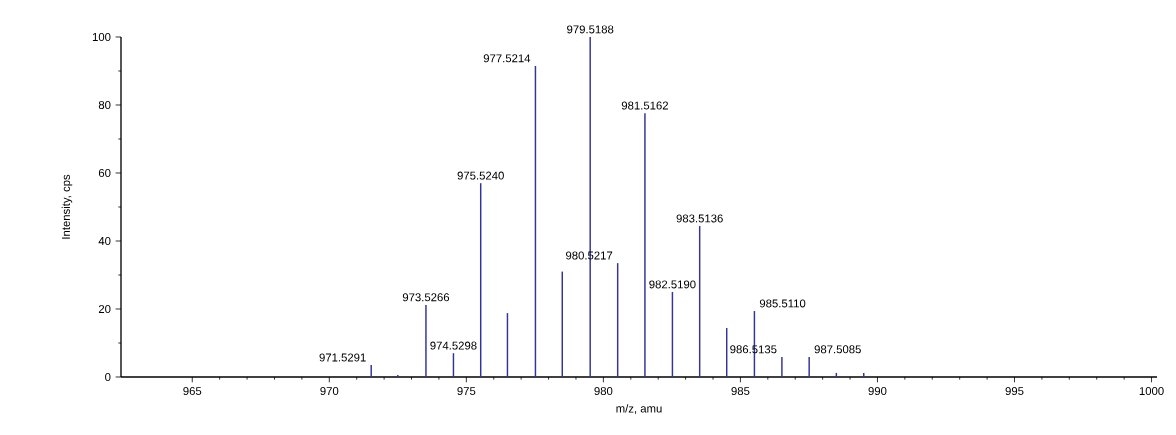  I want to click on annotation: 983.5136, so click(699, 218).